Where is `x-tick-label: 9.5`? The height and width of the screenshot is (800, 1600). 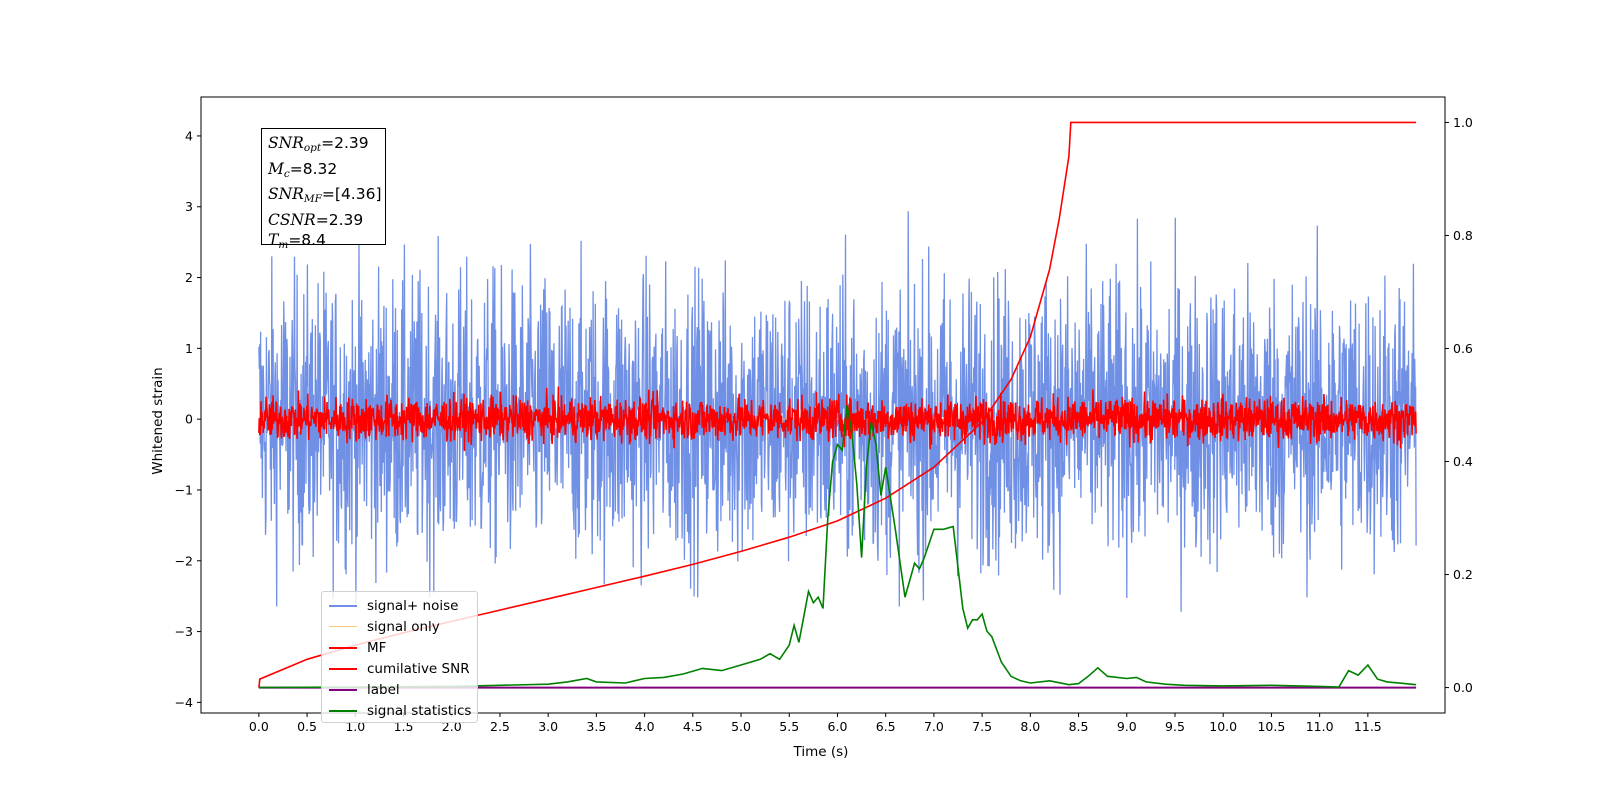 x-tick-label: 9.5 is located at coordinates (1175, 726).